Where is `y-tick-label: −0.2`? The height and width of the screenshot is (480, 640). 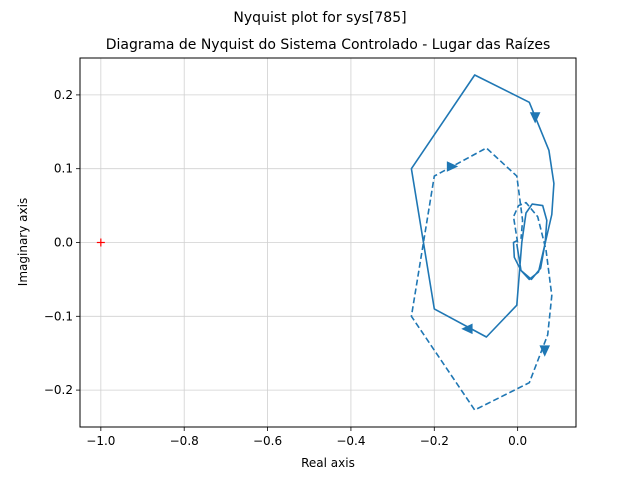
y-tick-label: −0.2 is located at coordinates (58, 390).